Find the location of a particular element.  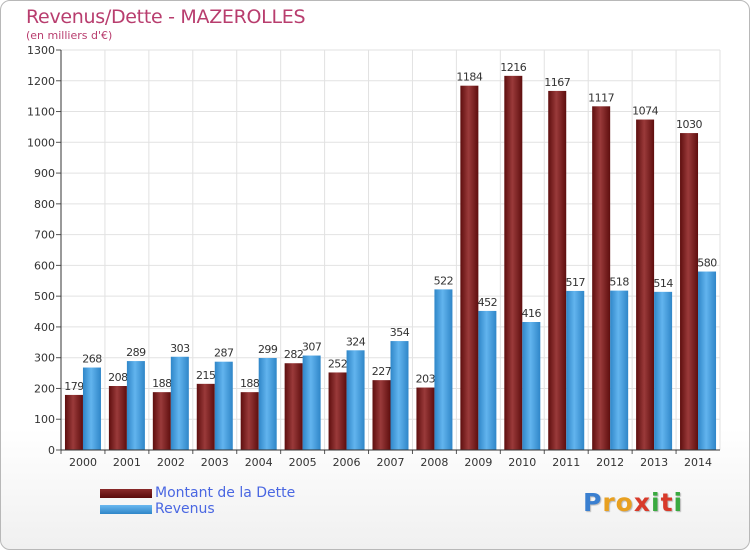

data-label-dette: 1030 is located at coordinates (689, 124).